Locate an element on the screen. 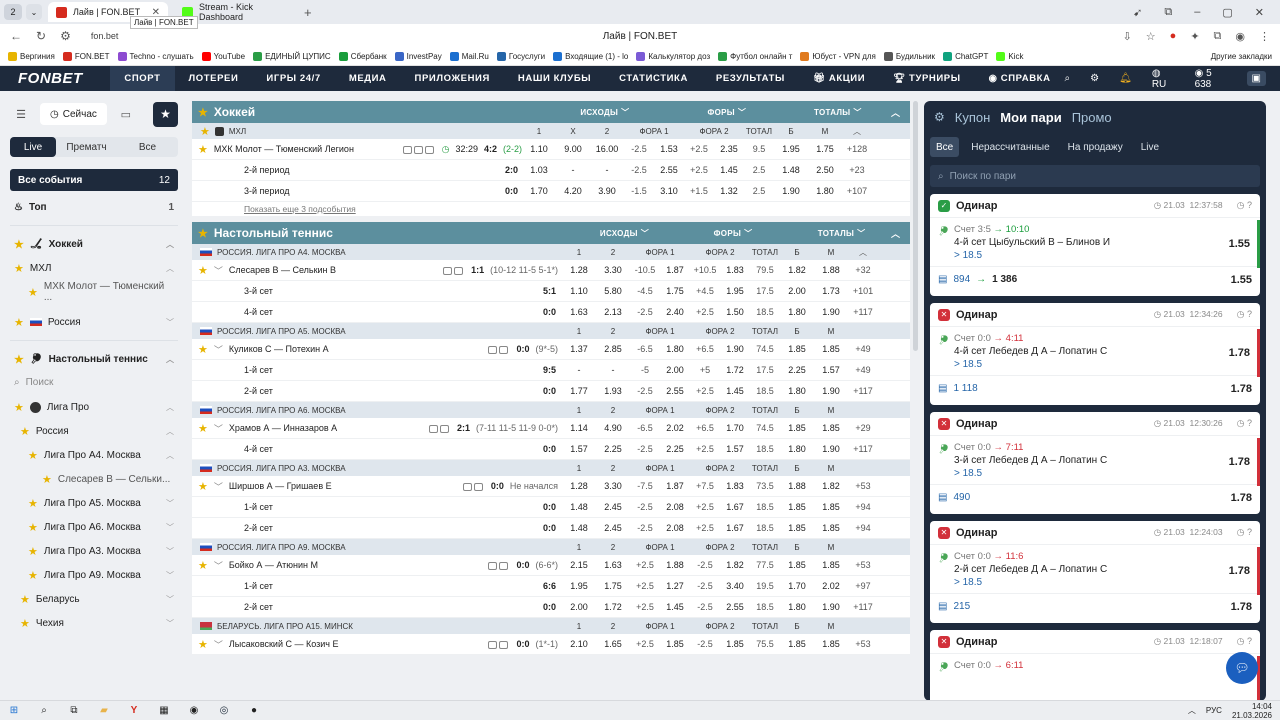  bookmark-item: Kick is located at coordinates (1010, 56).